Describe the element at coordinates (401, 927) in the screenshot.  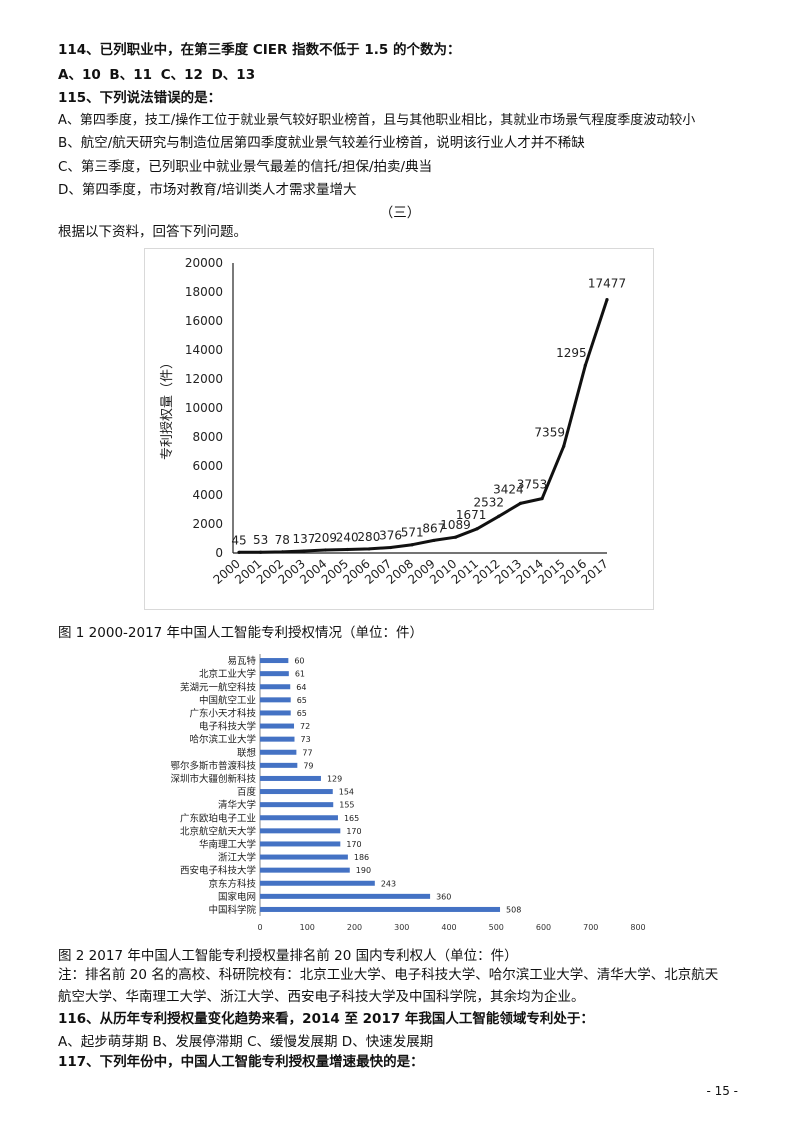
I see `x-tick-label: 300` at that location.